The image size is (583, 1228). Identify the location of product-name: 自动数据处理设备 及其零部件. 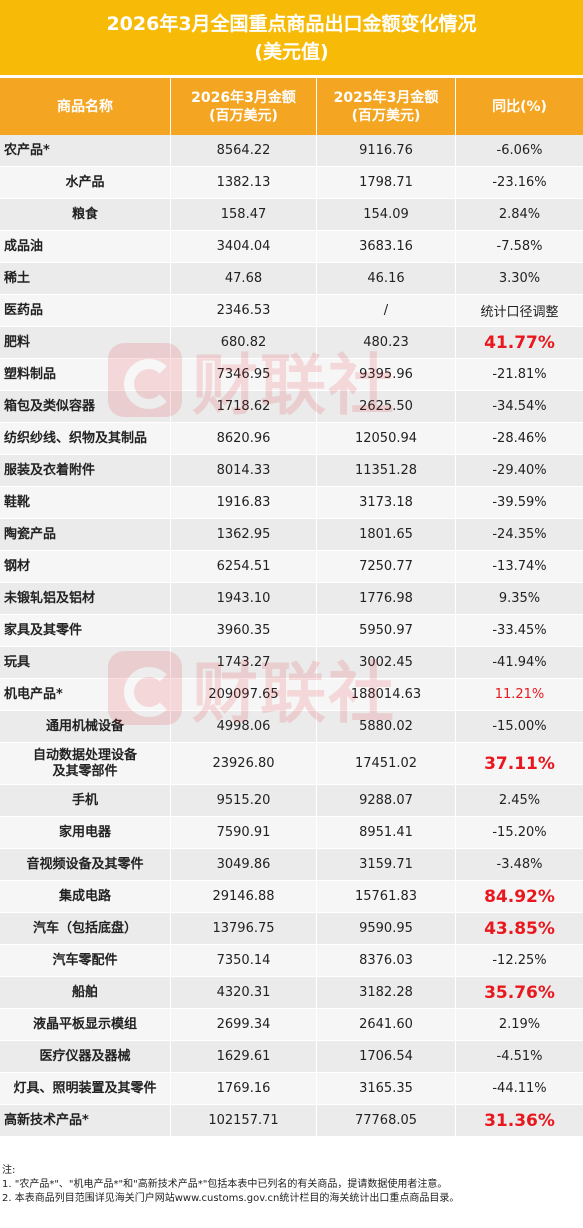
(85, 764).